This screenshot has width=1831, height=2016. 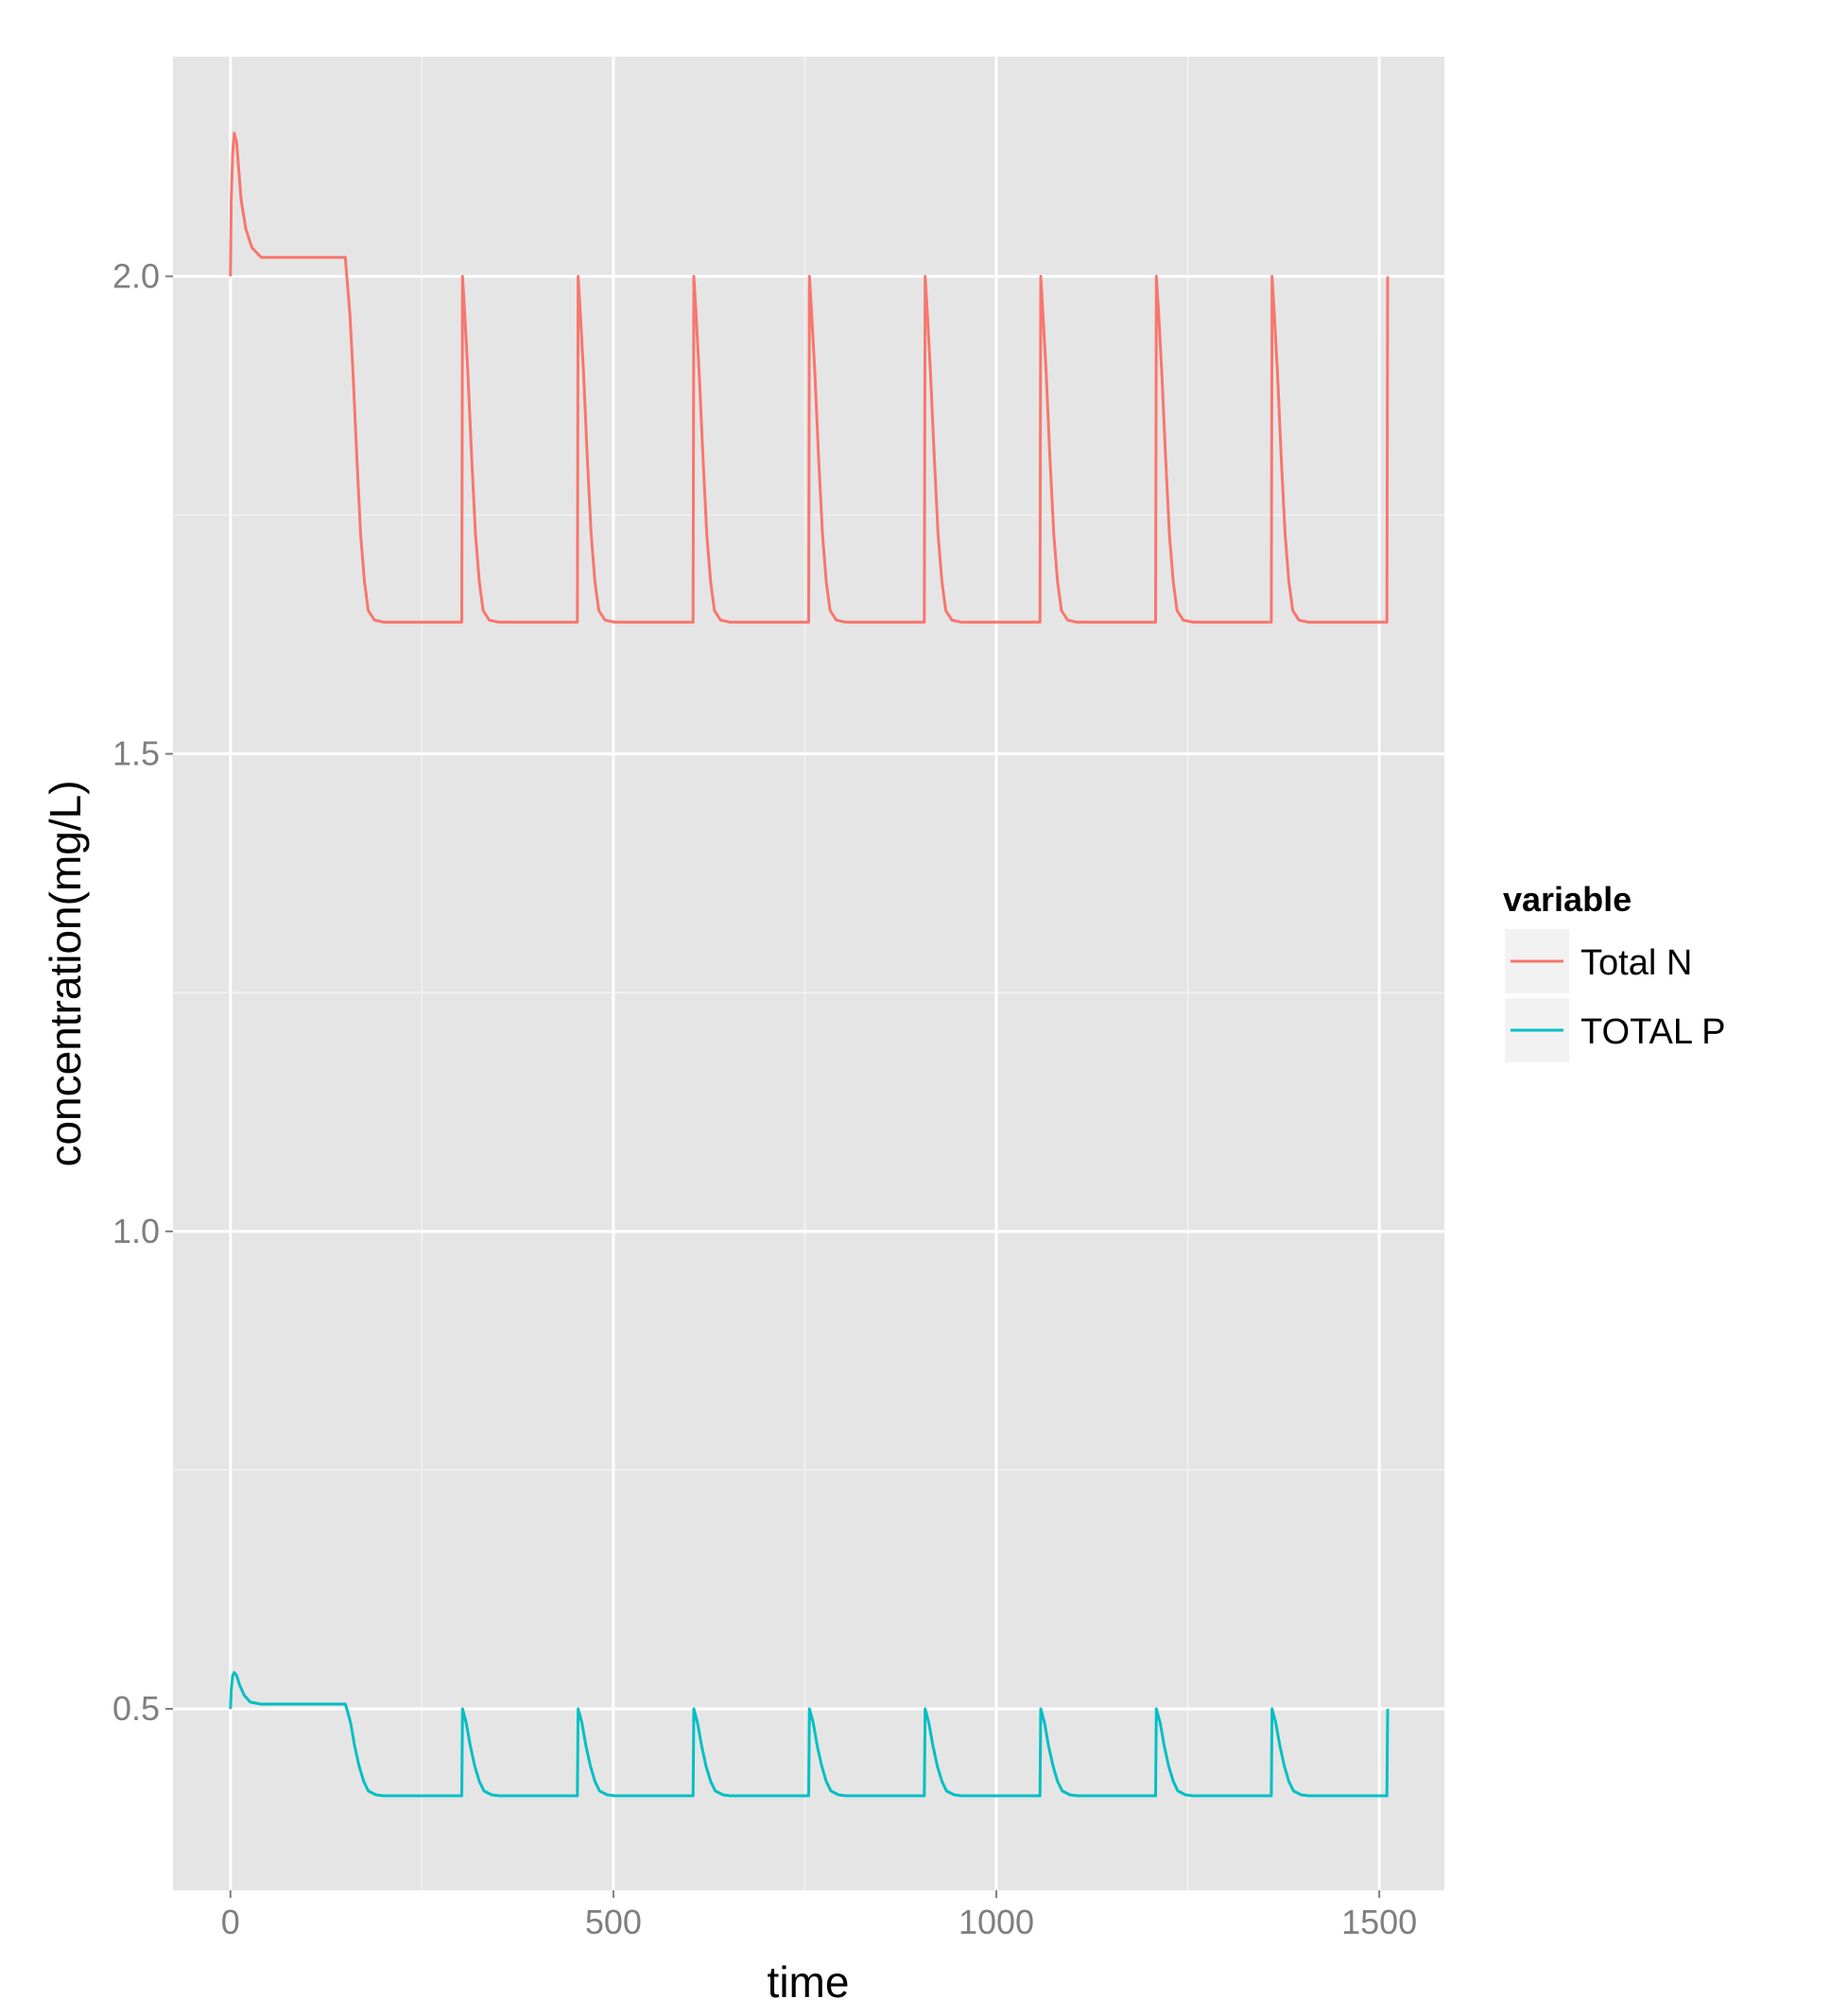 I want to click on legend: variable Total N TOTAL P, so click(x=1614, y=971).